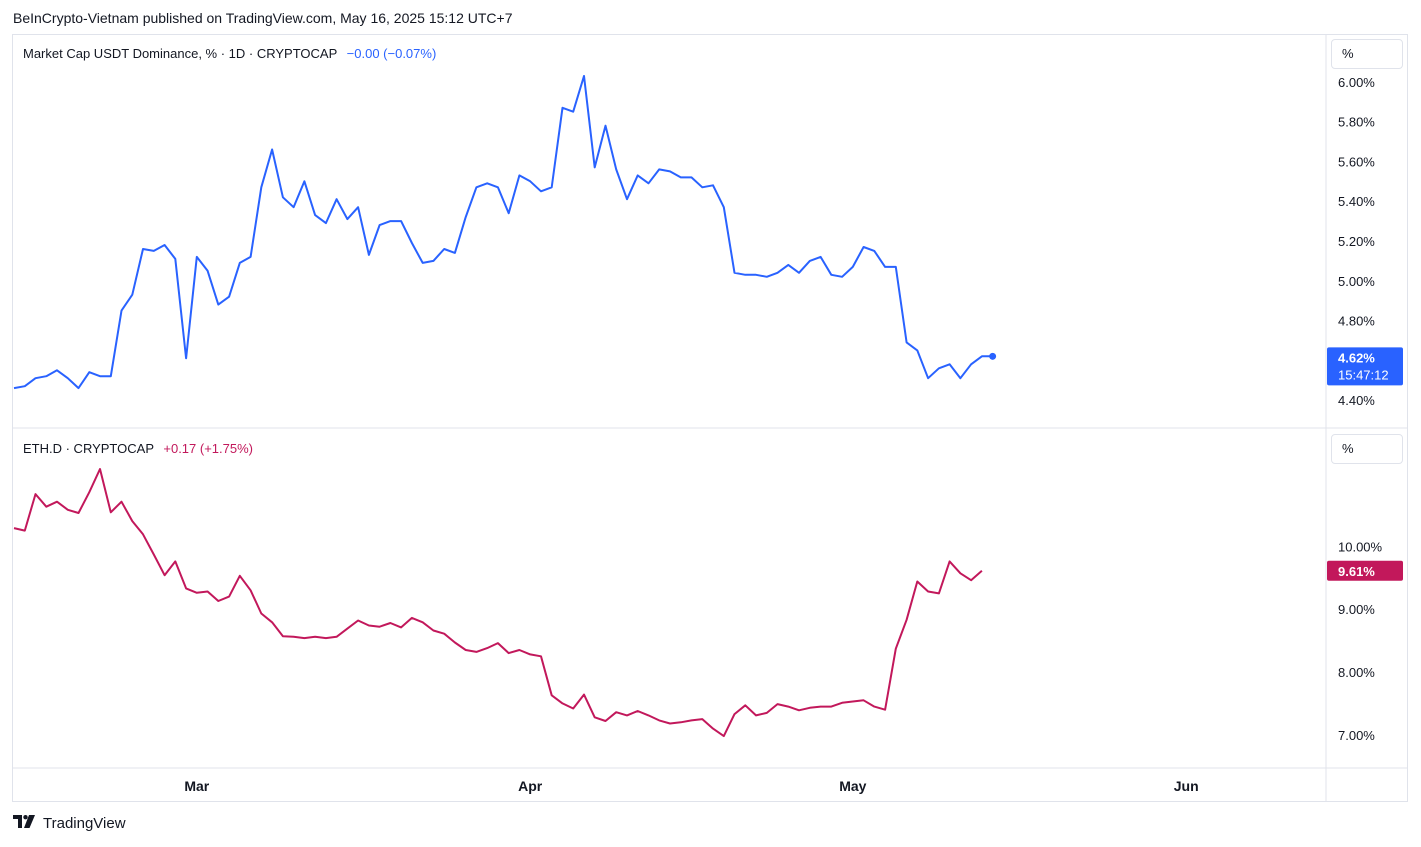 This screenshot has width=1421, height=847. Describe the element at coordinates (25, 823) in the screenshot. I see `tradingview-logo-icon` at that location.